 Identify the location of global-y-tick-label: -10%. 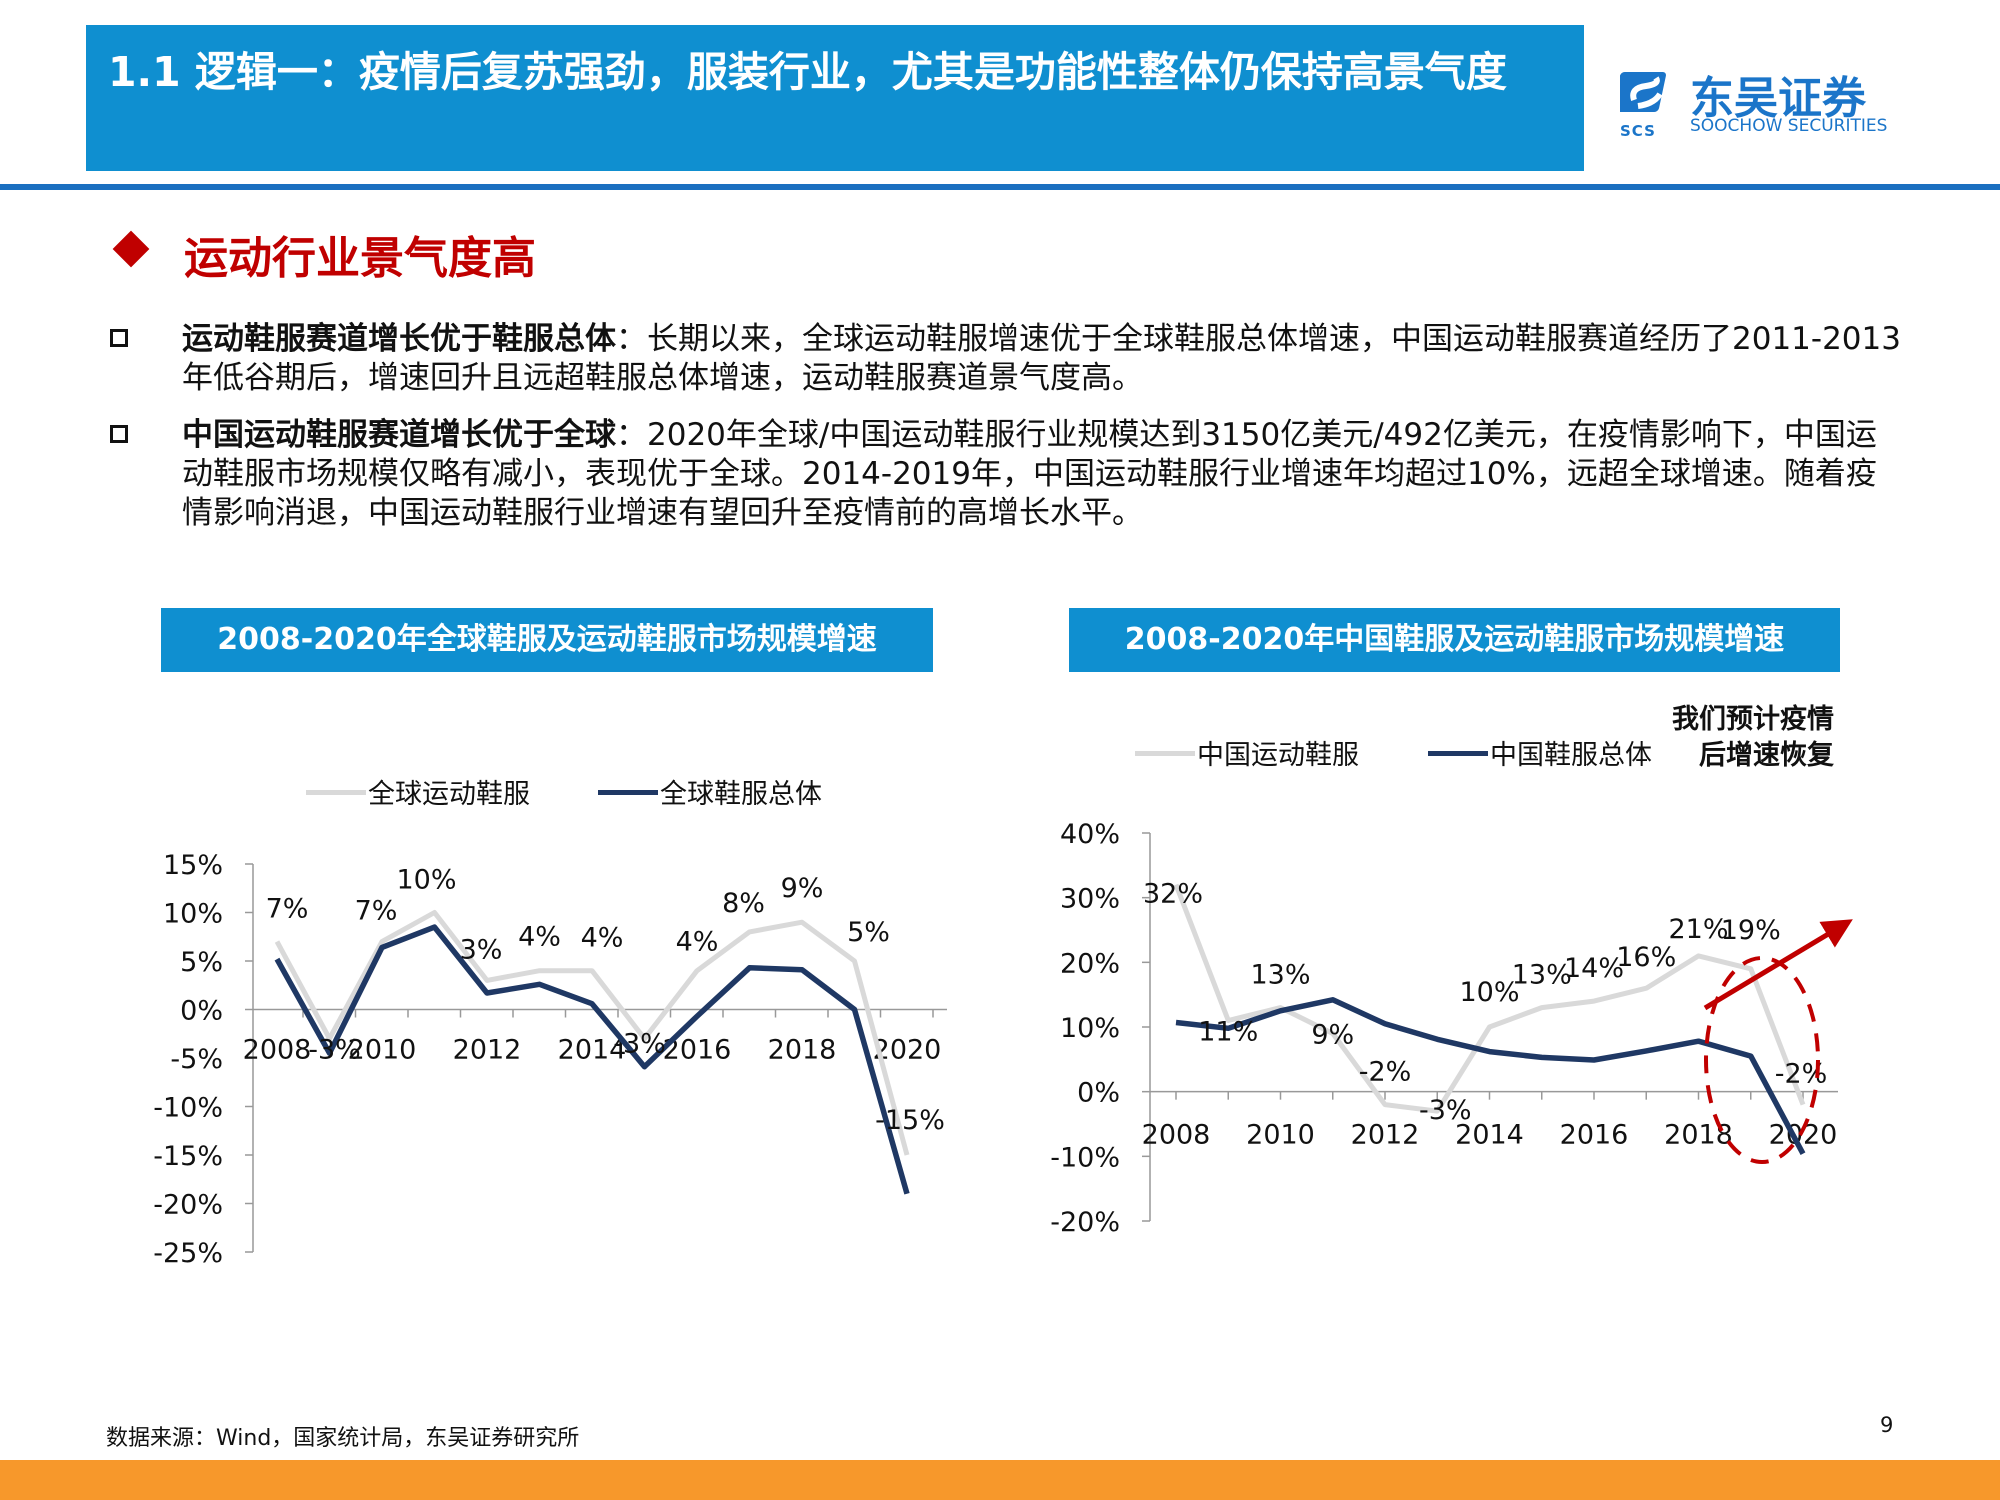
(188, 1108).